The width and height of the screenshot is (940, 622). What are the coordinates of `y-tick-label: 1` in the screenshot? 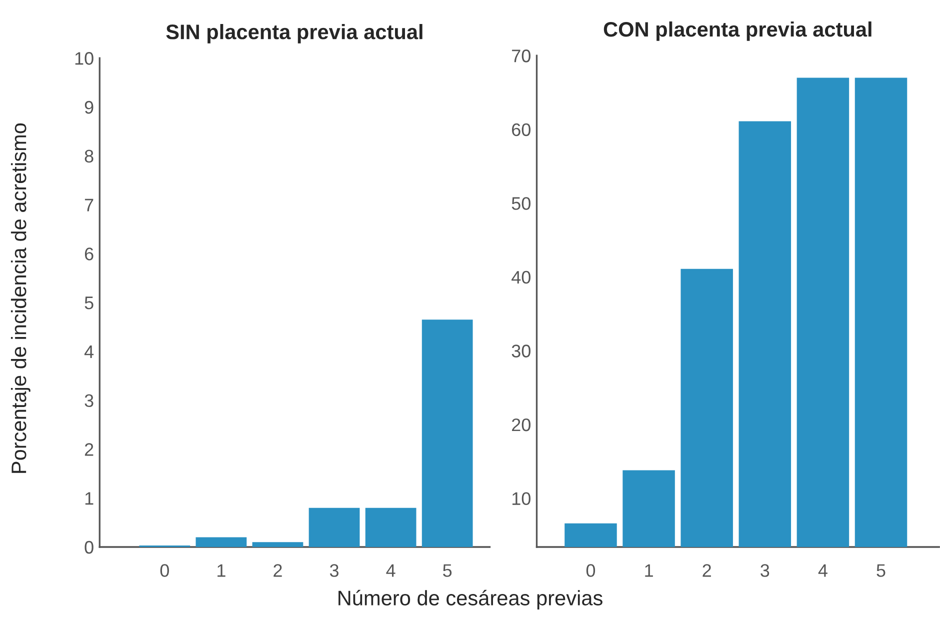 It's located at (89, 498).